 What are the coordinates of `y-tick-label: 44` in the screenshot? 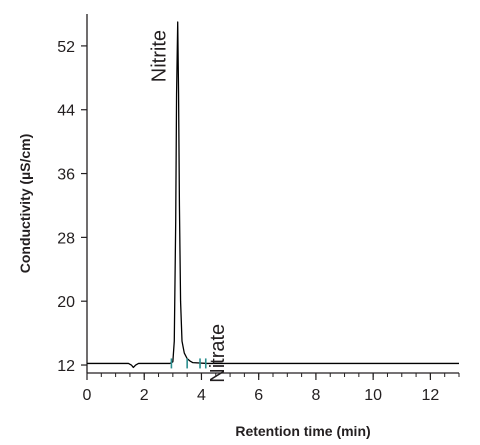 It's located at (66, 111).